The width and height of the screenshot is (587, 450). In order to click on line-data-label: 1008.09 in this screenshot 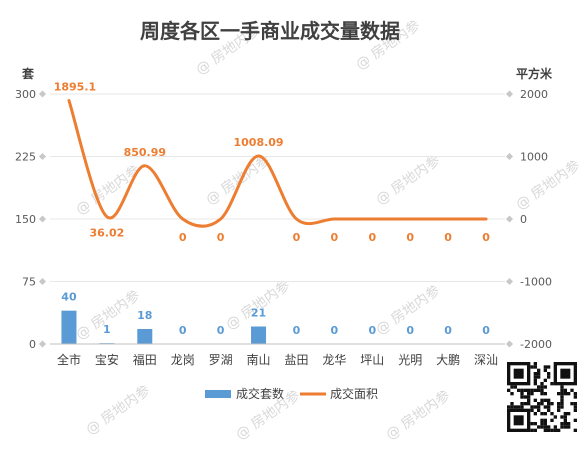, I will do `click(258, 142)`.